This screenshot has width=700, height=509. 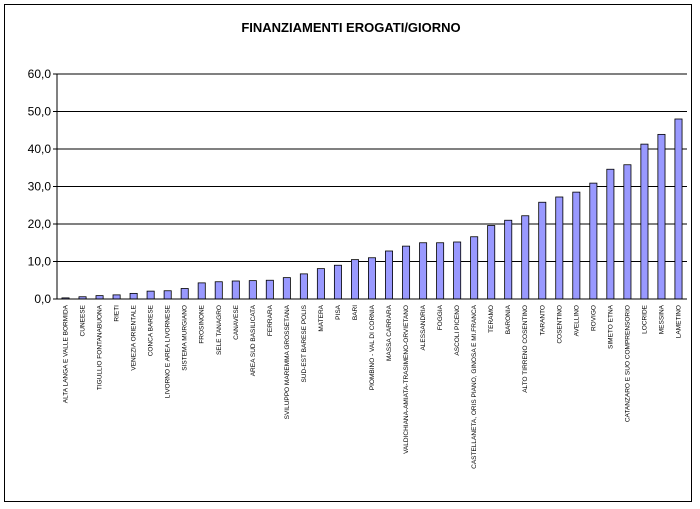 What do you see at coordinates (525, 349) in the screenshot?
I see `x-tick-label: ALTO TIRRENO COSENTINO` at bounding box center [525, 349].